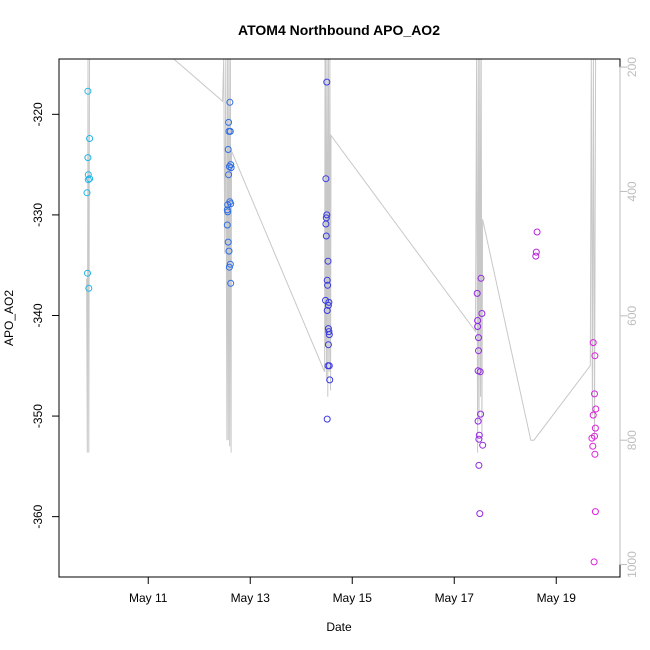 The width and height of the screenshot is (650, 650). I want to click on y-tick-label: -350, so click(38, 416).